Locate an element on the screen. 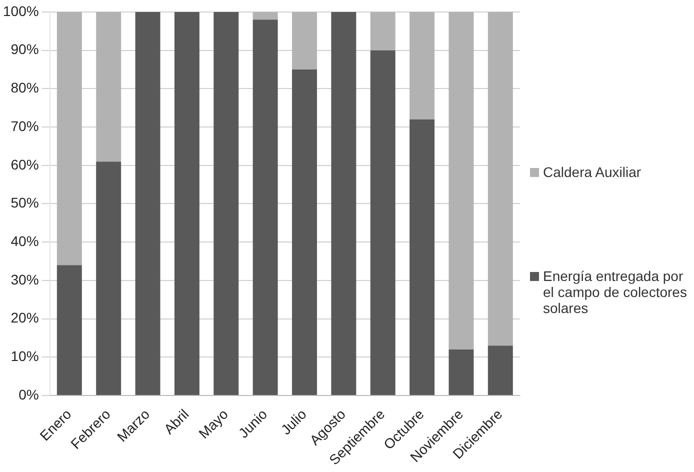 Image resolution: width=694 pixels, height=472 pixels. y-tick-label: 20% is located at coordinates (24, 318).